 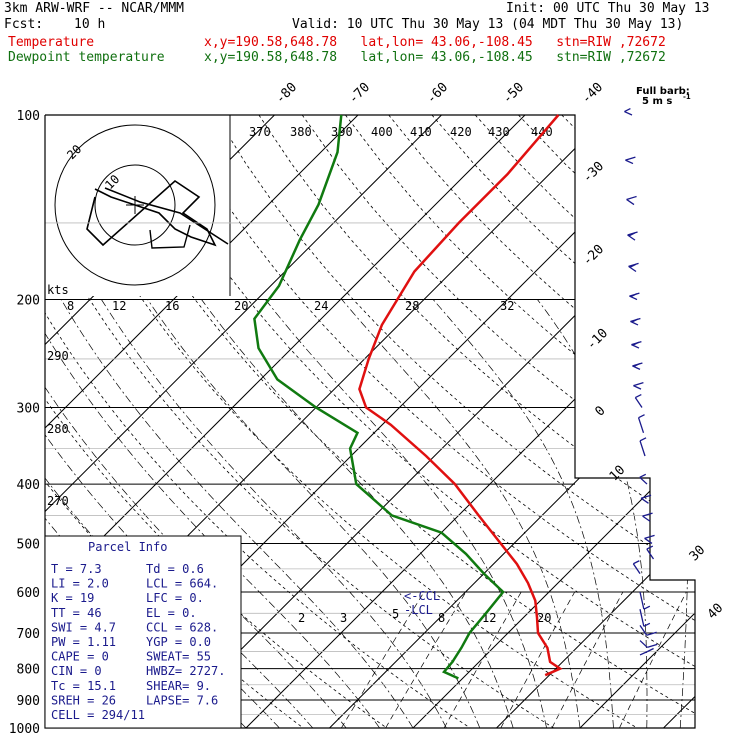 What do you see at coordinates (28, 670) in the screenshot?
I see `pressure-label-800: 800` at bounding box center [28, 670].